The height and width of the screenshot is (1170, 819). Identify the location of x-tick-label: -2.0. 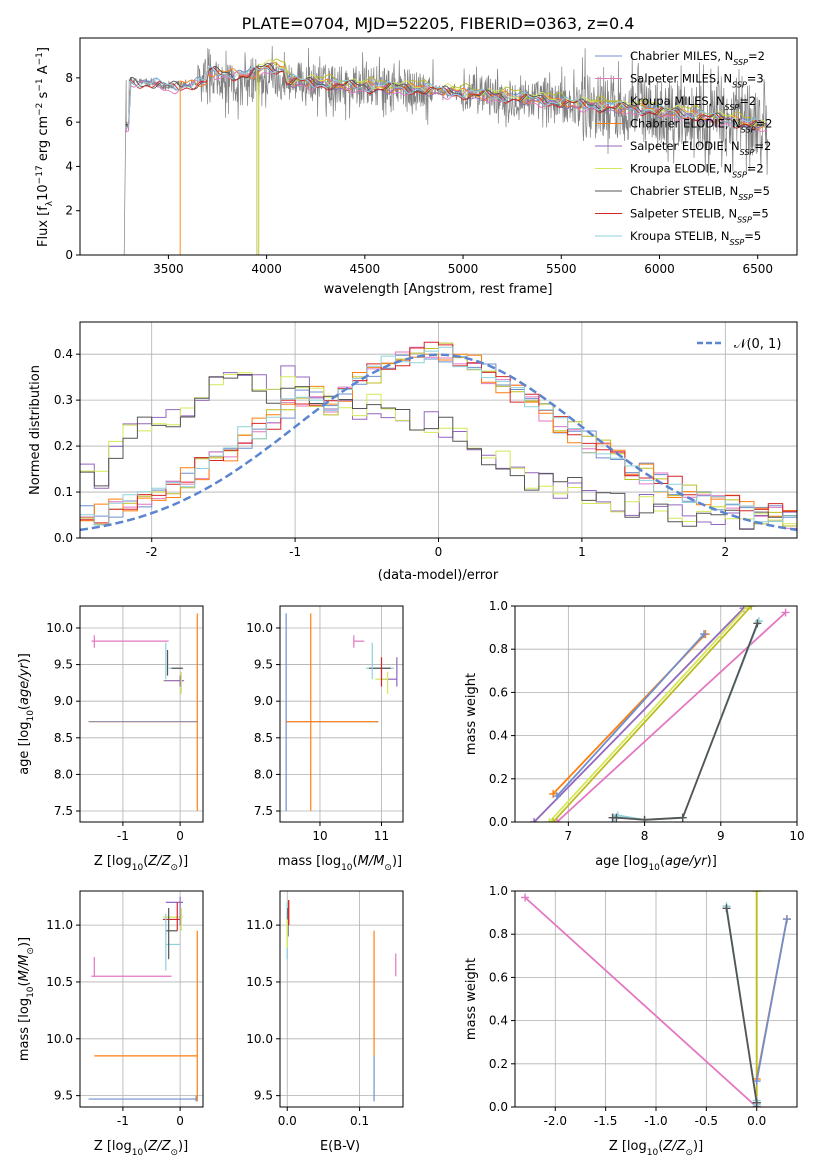
(555, 1121).